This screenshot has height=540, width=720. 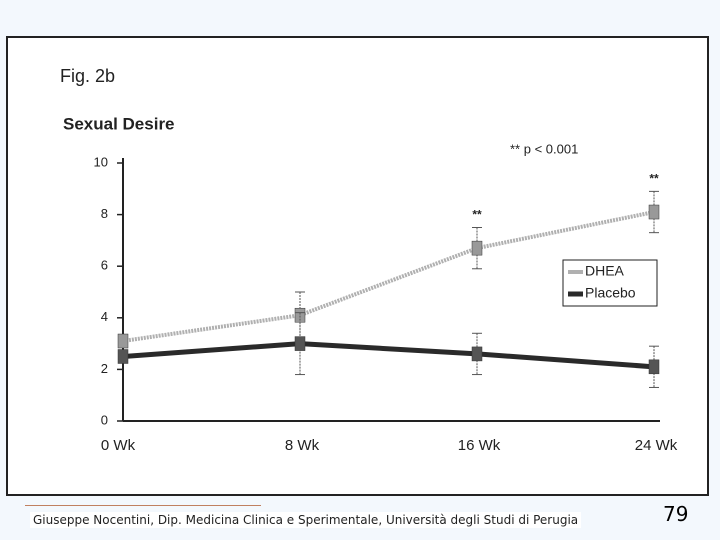 I want to click on y-tick-label: 2, so click(x=104, y=368).